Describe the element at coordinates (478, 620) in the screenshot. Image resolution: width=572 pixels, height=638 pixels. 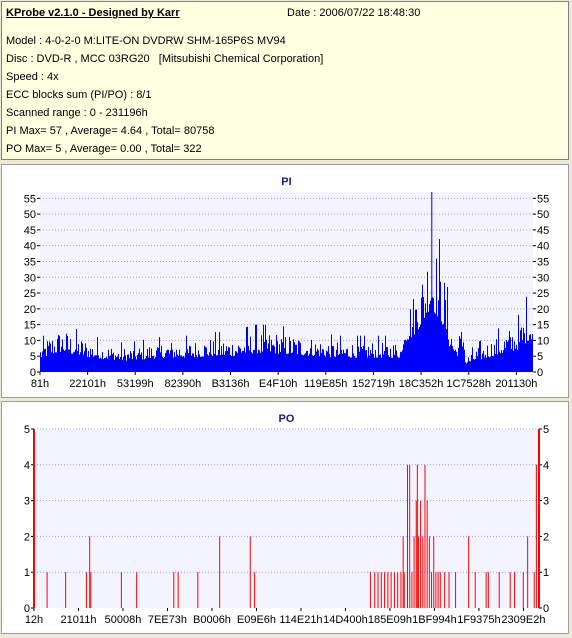
I see `x-tick-label: 1F9375h` at that location.